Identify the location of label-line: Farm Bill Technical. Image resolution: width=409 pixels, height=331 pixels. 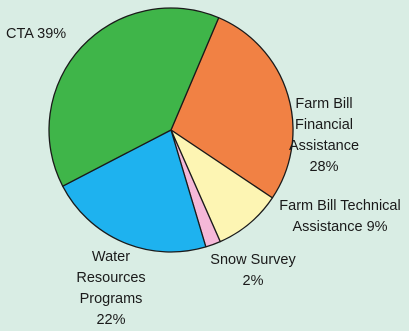
(340, 206).